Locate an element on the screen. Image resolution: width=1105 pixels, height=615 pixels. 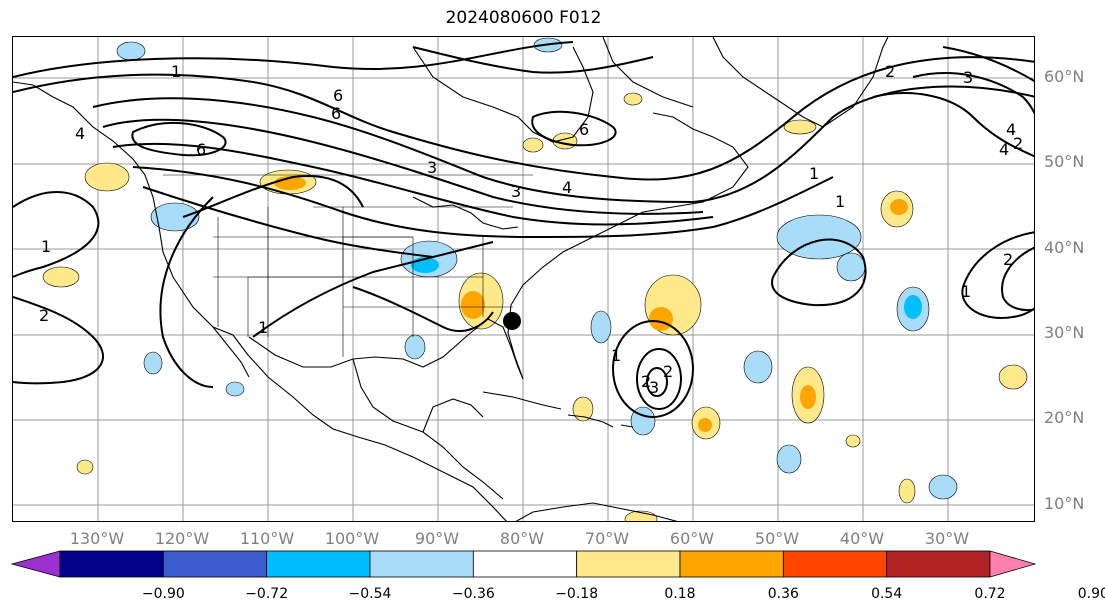
colorbar is located at coordinates (523, 564).